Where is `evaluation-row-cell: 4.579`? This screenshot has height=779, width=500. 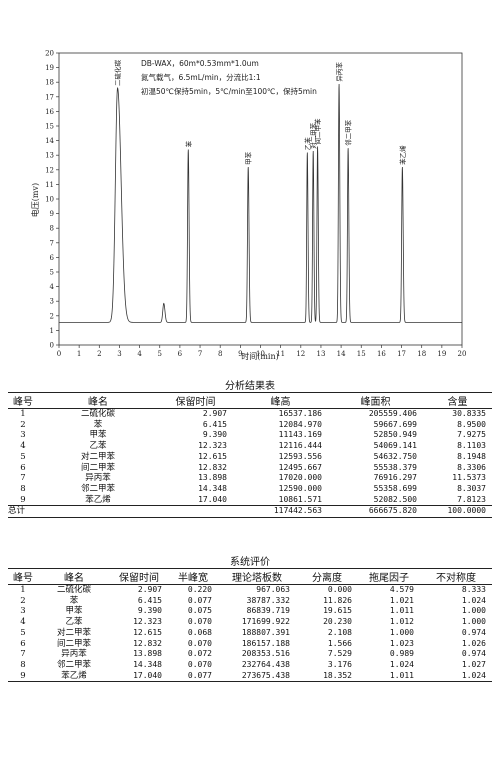 evaluation-row-cell: 4.579 is located at coordinates (401, 589).